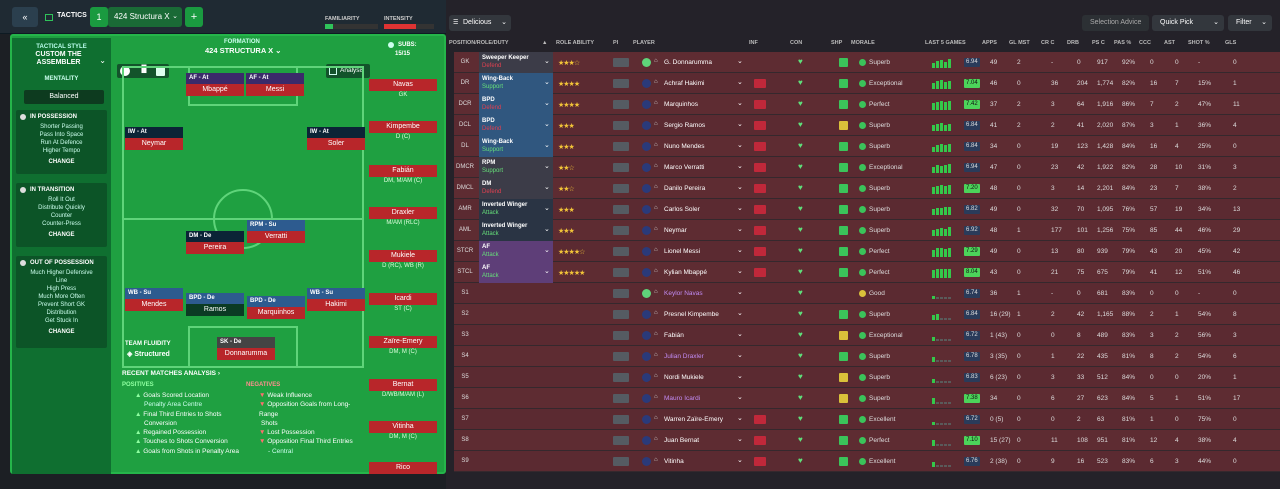  Describe the element at coordinates (1098, 43) in the screenshot. I see `col-header: PS C` at that location.